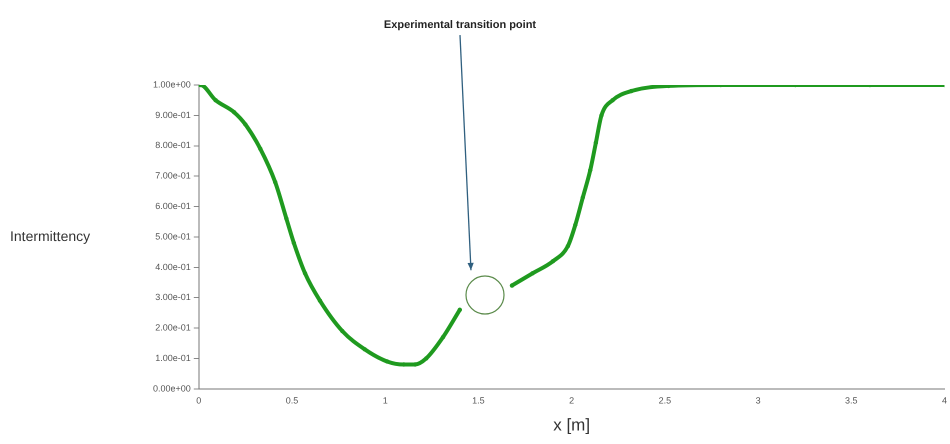 The height and width of the screenshot is (444, 950). I want to click on y-tick-label: 7.00e-01, so click(173, 175).